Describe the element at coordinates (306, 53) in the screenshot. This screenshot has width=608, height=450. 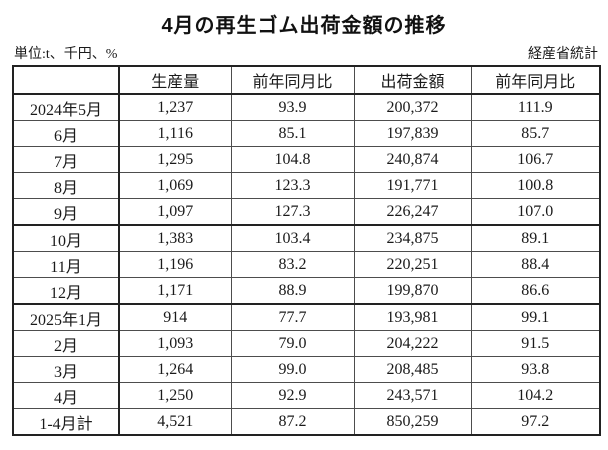
I see `meta-row: 単位:t、千円、% 経産省統計` at that location.